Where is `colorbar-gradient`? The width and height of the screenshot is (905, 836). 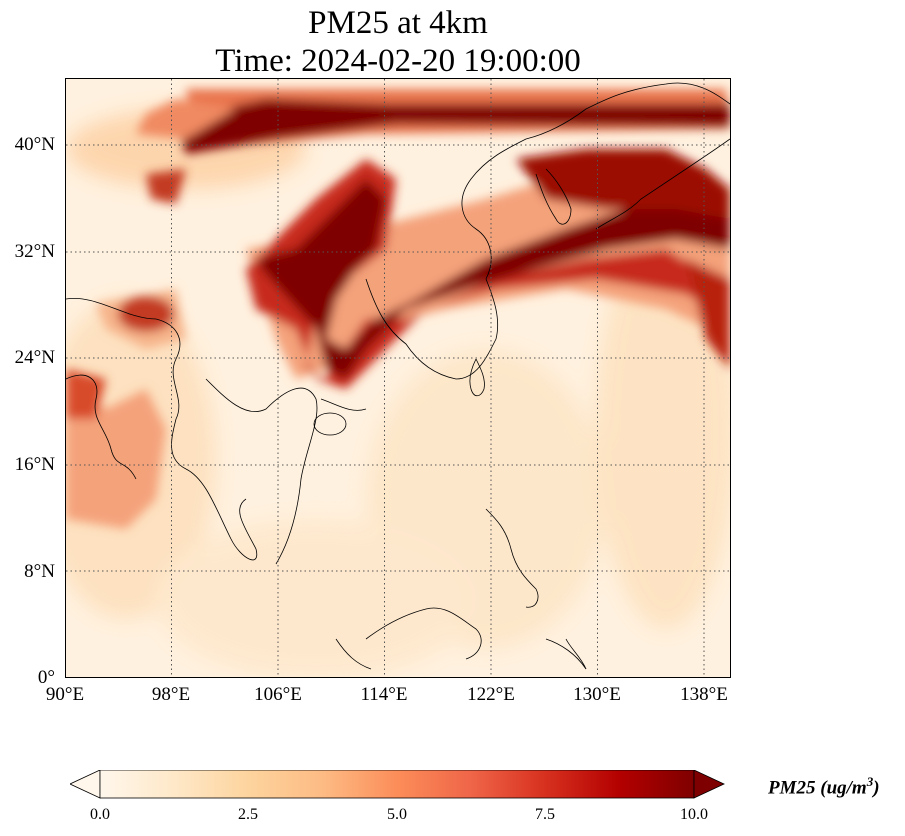 colorbar-gradient is located at coordinates (397, 784).